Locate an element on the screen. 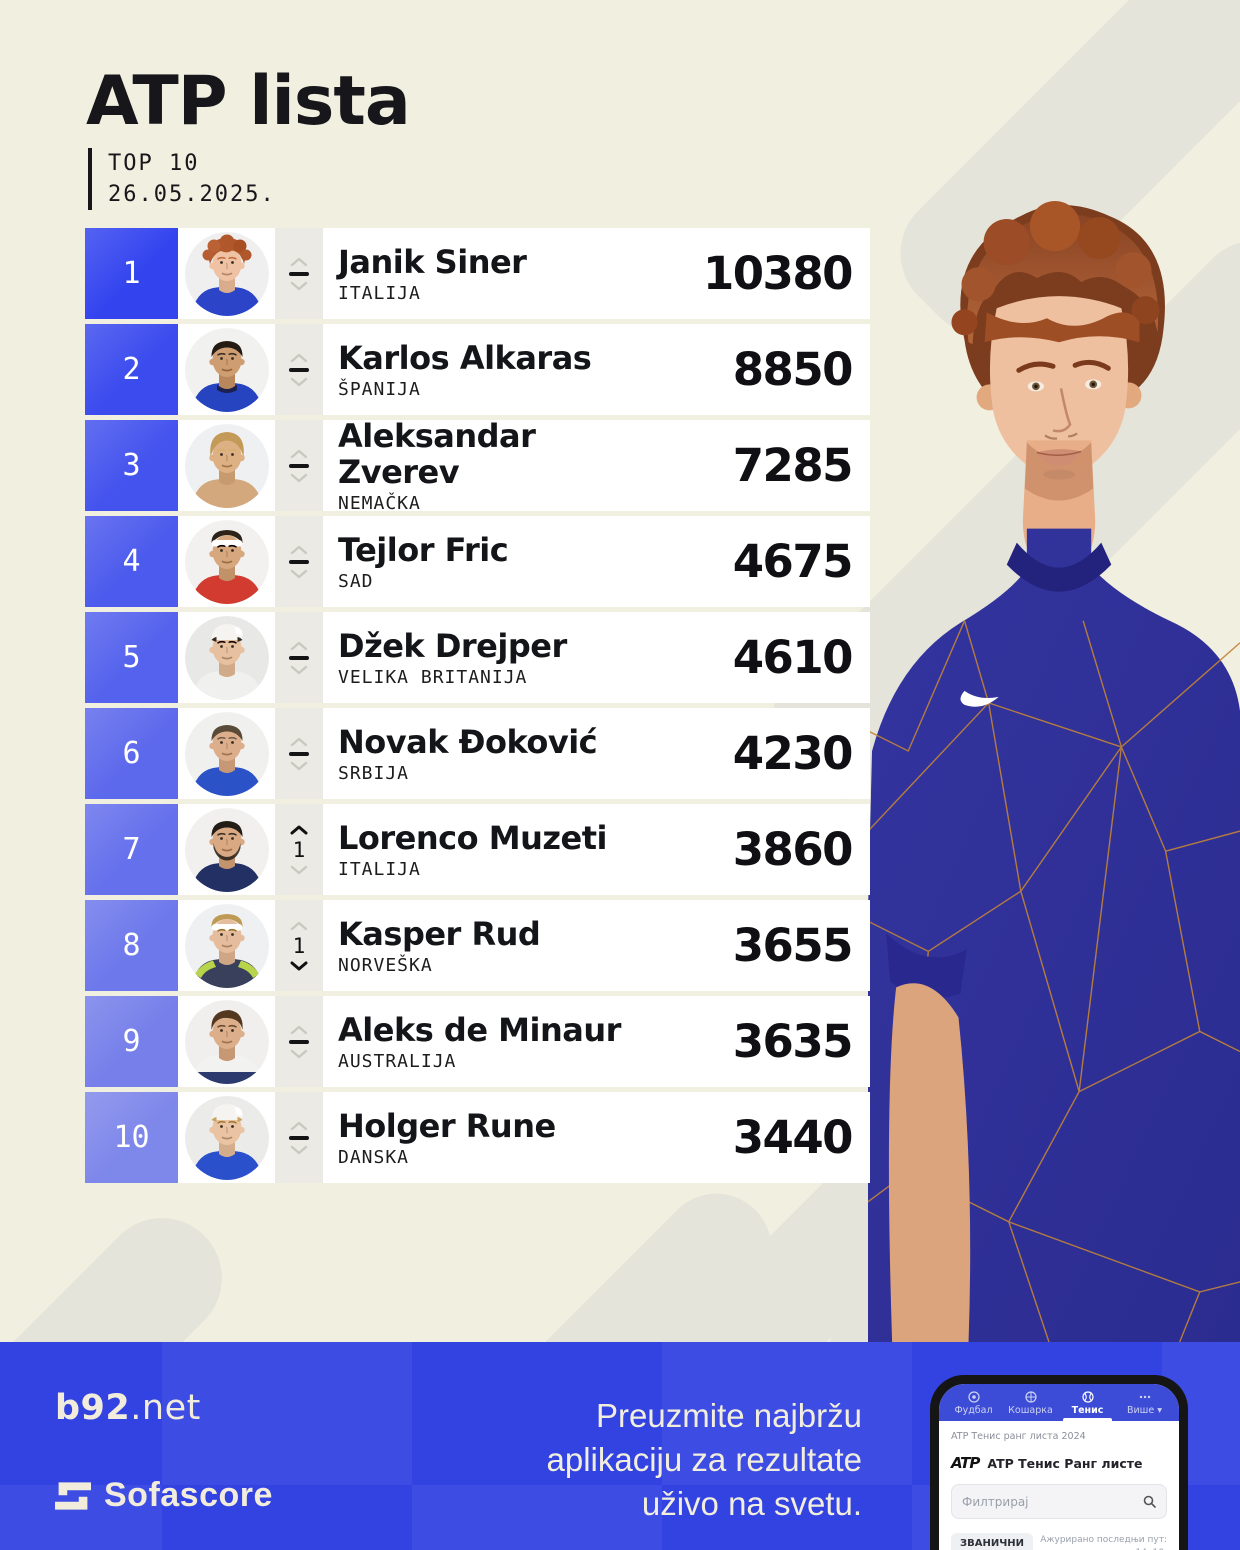  player-points: 8850 is located at coordinates (793, 369).